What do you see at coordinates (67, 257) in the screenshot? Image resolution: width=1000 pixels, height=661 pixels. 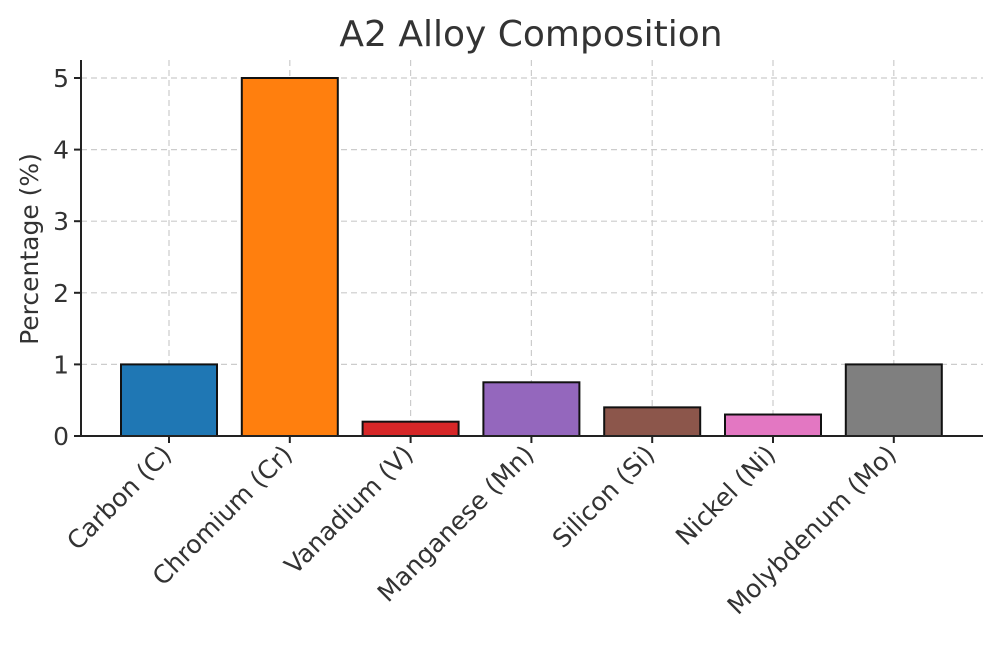 I see `y-axis-ticks: 0 1 2 3 4 5` at bounding box center [67, 257].